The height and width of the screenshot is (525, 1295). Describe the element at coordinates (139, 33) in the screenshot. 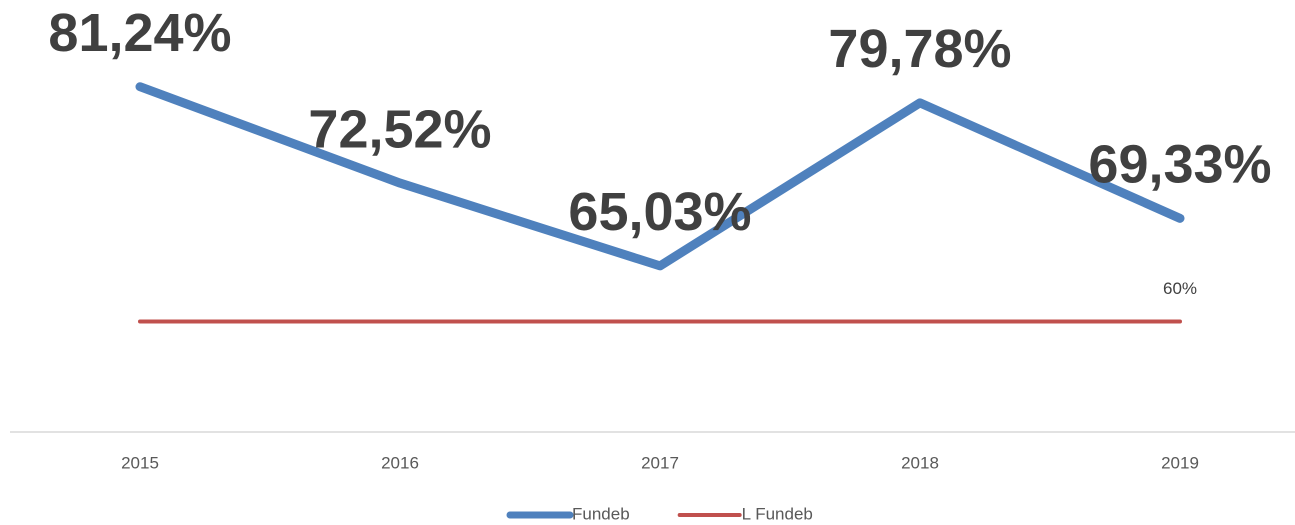

I see `data-label: 81,24%` at that location.